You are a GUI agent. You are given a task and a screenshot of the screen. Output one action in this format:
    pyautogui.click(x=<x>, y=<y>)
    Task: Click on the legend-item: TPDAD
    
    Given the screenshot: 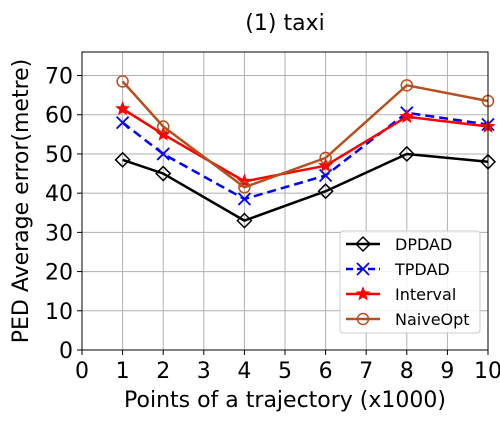 What is the action you would take?
    pyautogui.click(x=398, y=269)
    